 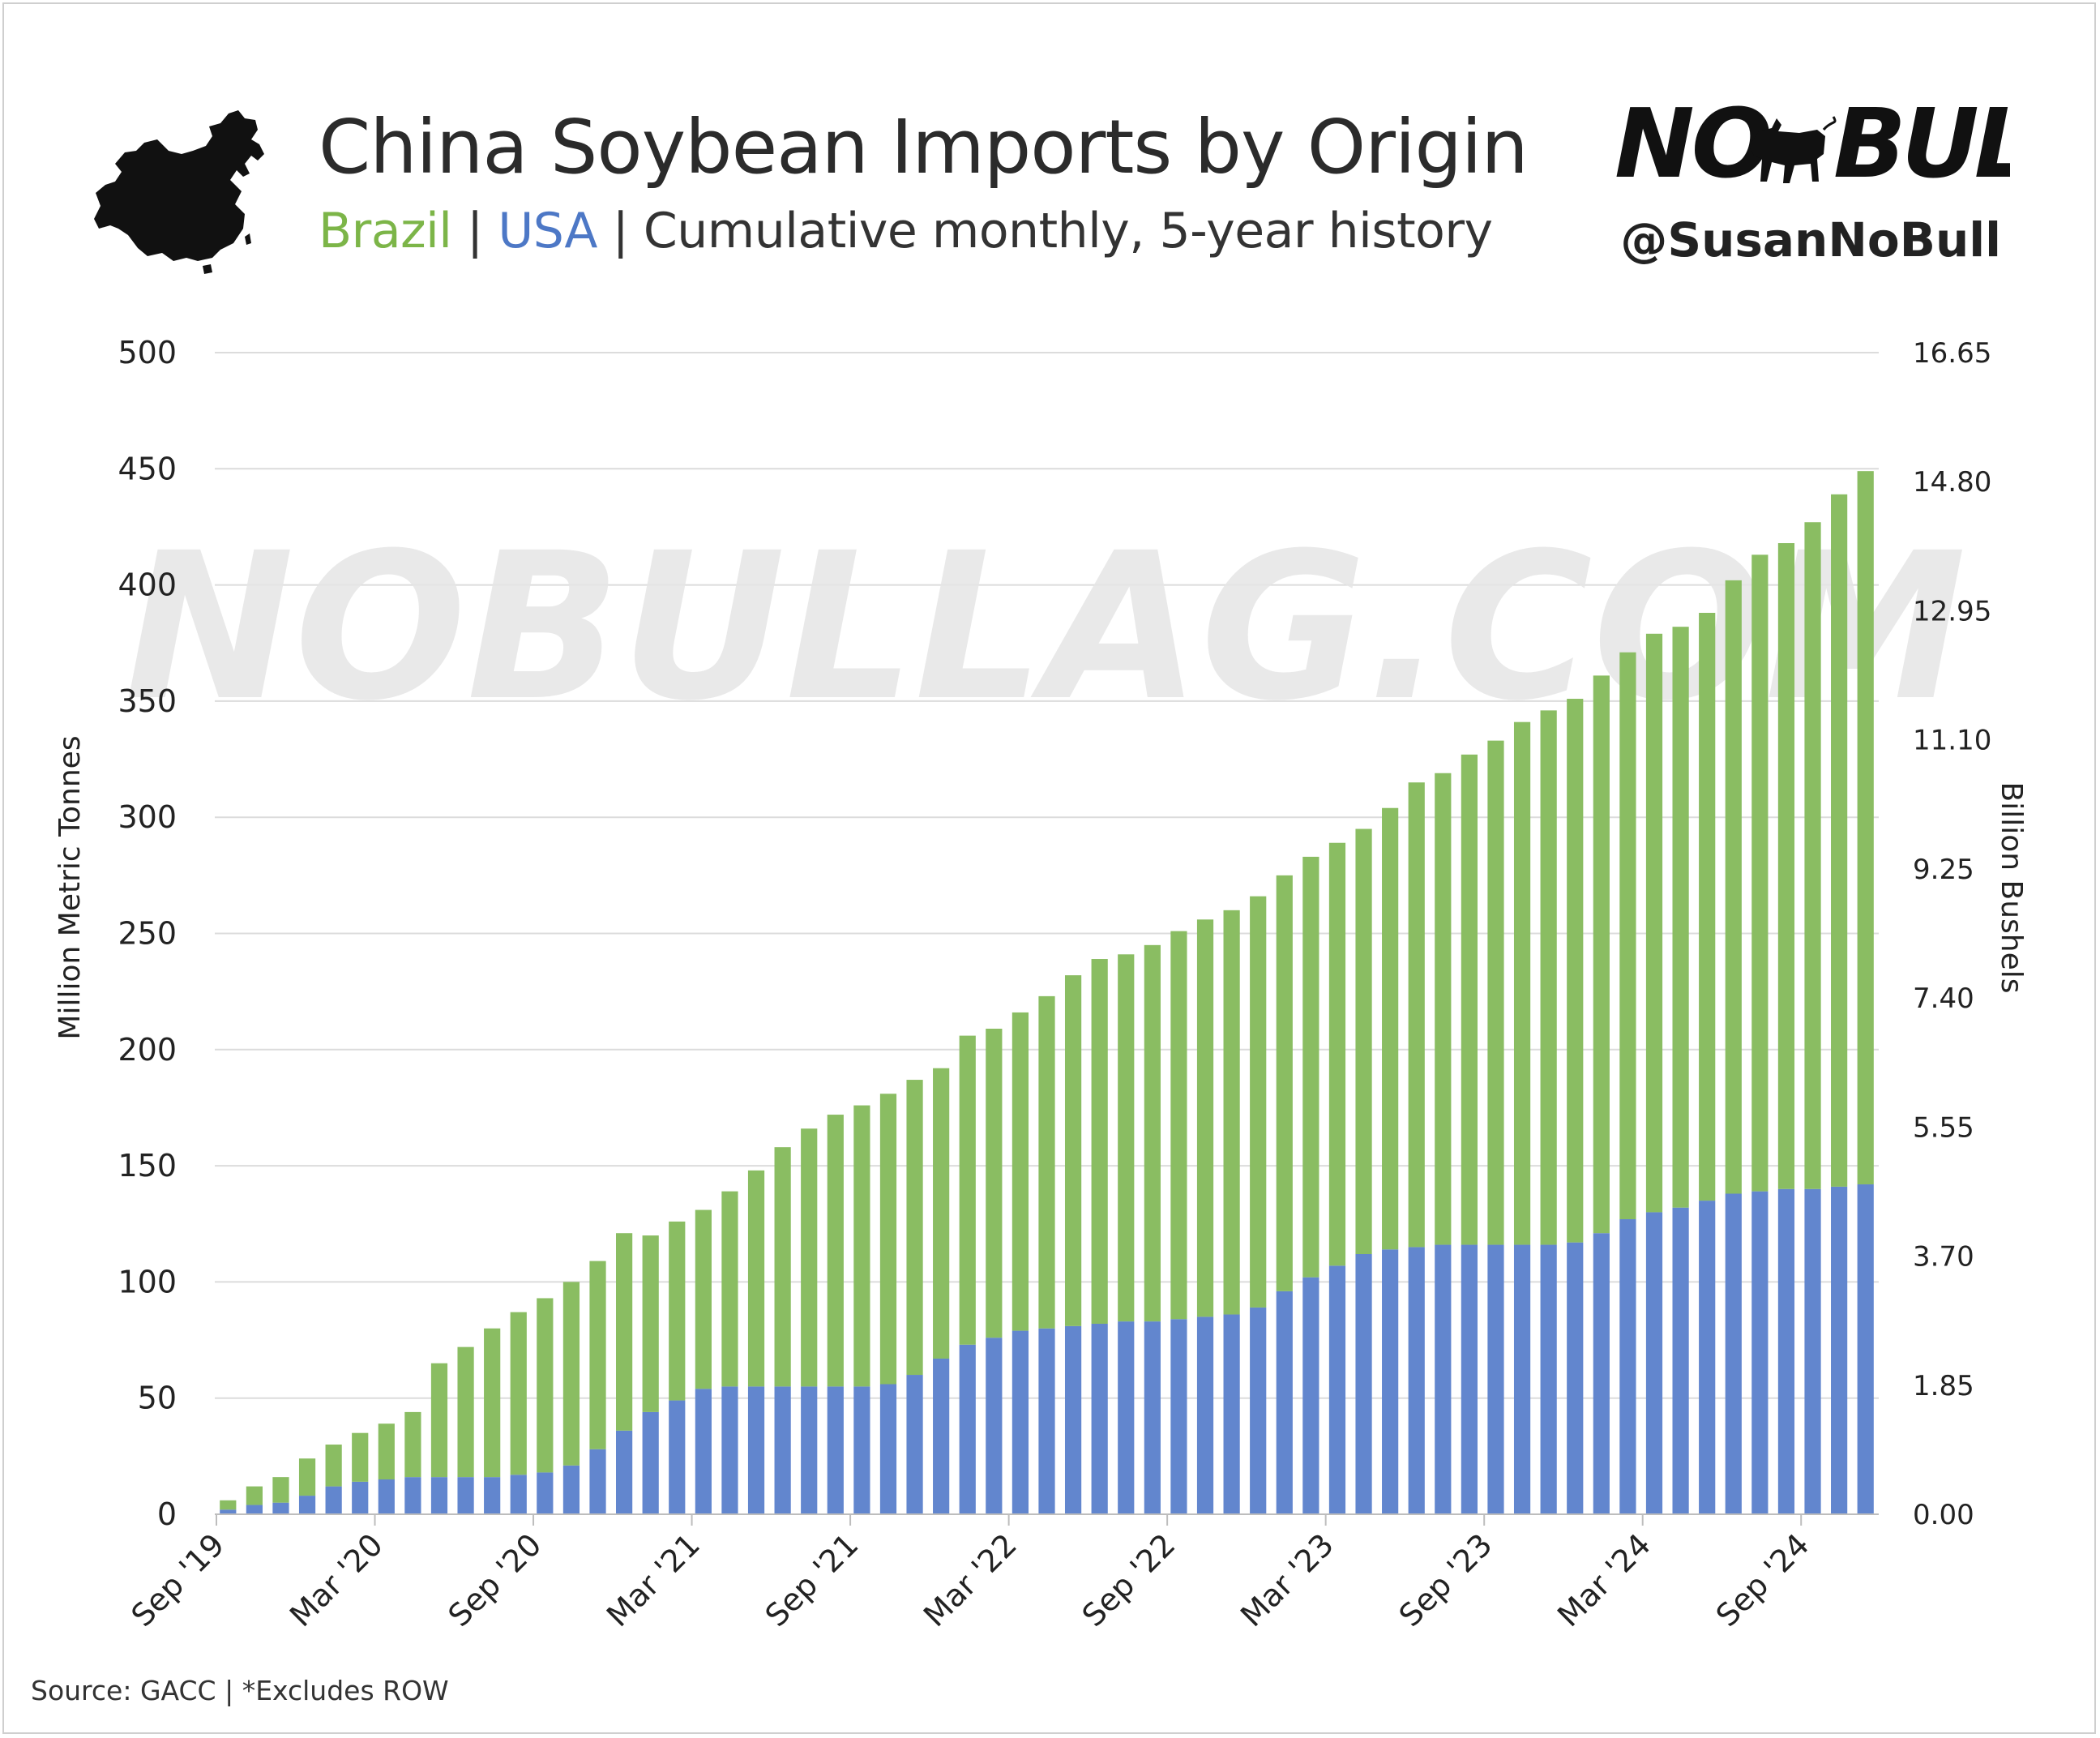 What do you see at coordinates (970, 1579) in the screenshot?
I see `x-tick-label: Mar '22` at bounding box center [970, 1579].